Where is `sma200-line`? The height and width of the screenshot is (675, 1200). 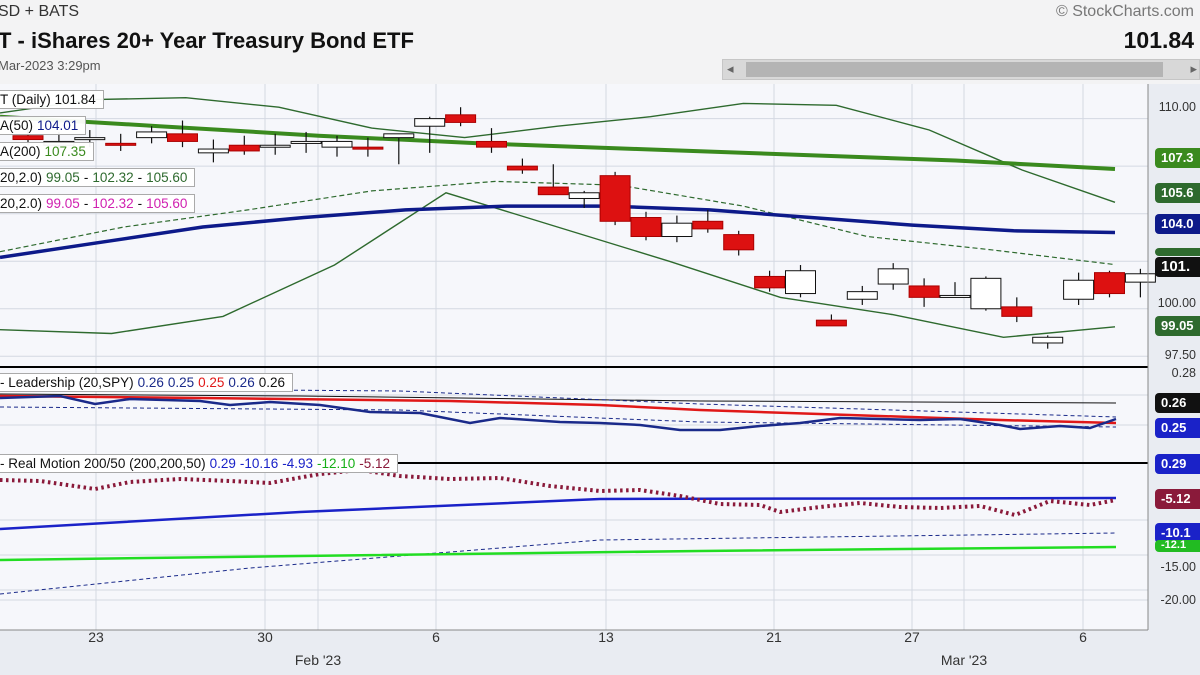 sma200-line is located at coordinates (558, 142).